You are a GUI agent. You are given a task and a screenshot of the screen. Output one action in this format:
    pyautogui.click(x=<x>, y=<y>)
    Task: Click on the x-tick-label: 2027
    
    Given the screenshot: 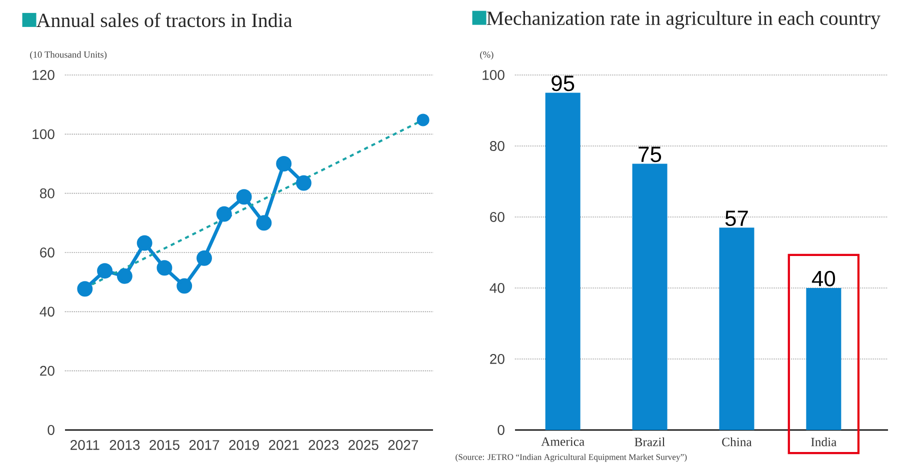 What is the action you would take?
    pyautogui.click(x=403, y=445)
    